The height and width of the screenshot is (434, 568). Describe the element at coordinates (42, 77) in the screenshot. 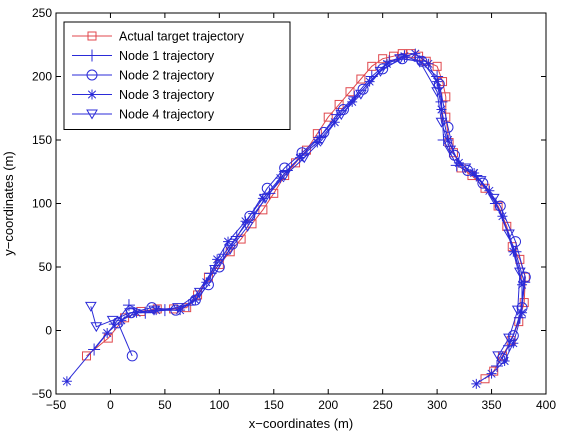

I see `y-tick-label: 200` at that location.